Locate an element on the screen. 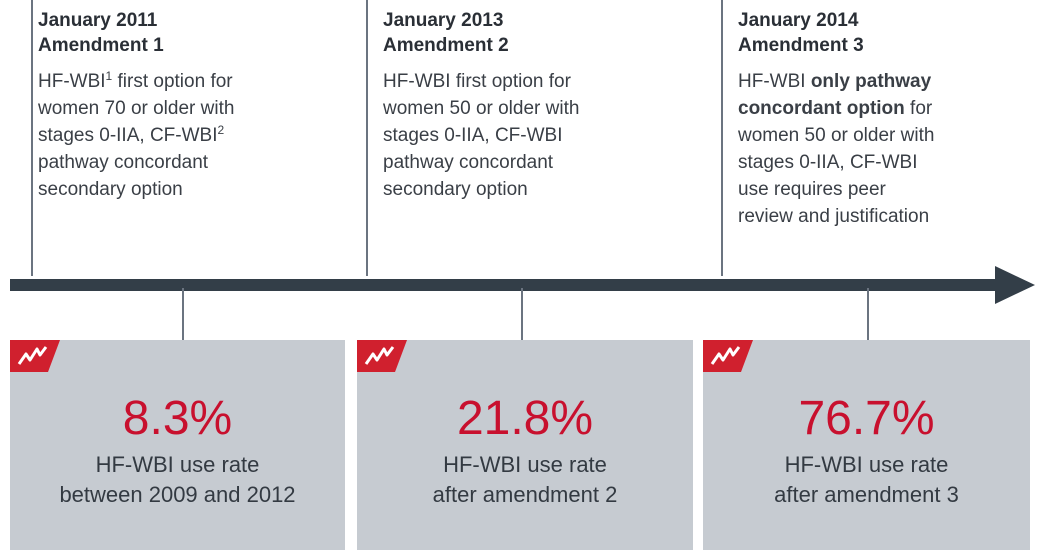 The image size is (1037, 550). description-line: stages 0-IIA, CF-WBI2 is located at coordinates (188, 135).